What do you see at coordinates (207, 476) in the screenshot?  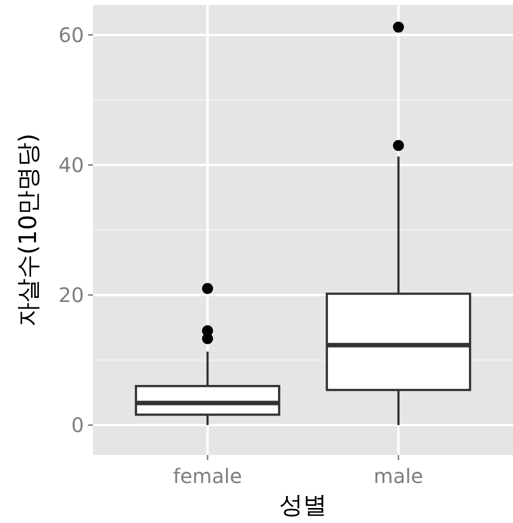 I see `x-tick-label: female` at bounding box center [207, 476].